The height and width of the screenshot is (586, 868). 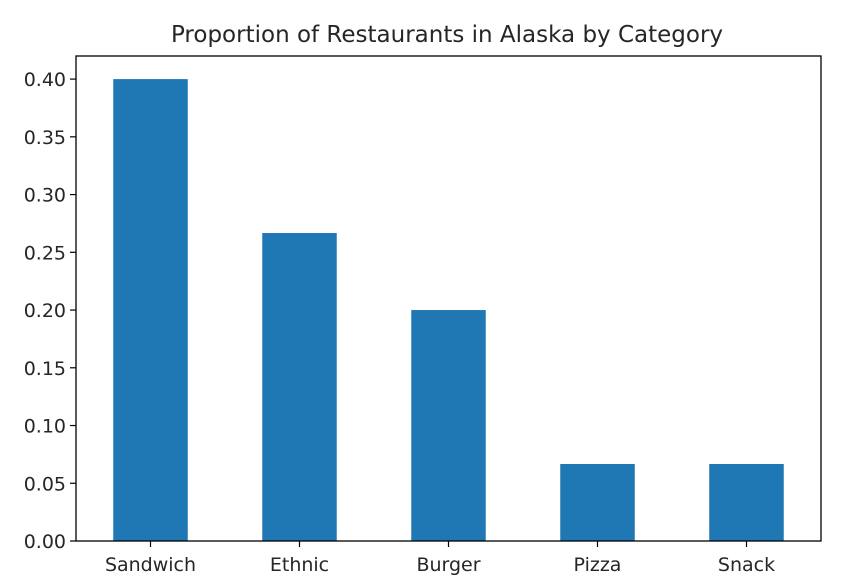 What do you see at coordinates (746, 502) in the screenshot?
I see `bar-snack` at bounding box center [746, 502].